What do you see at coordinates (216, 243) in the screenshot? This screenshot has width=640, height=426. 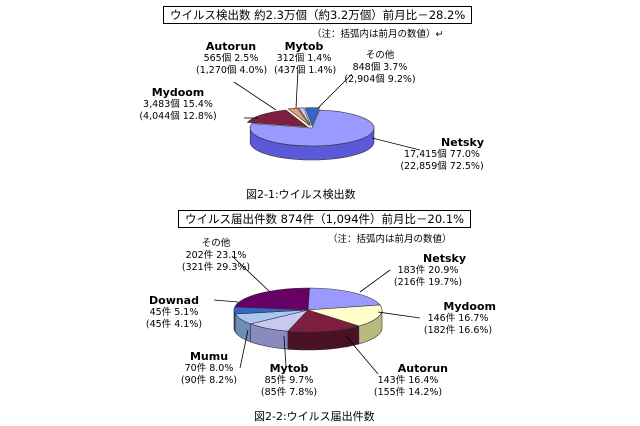 I see `chart2-label-other-name: その他` at bounding box center [216, 243].